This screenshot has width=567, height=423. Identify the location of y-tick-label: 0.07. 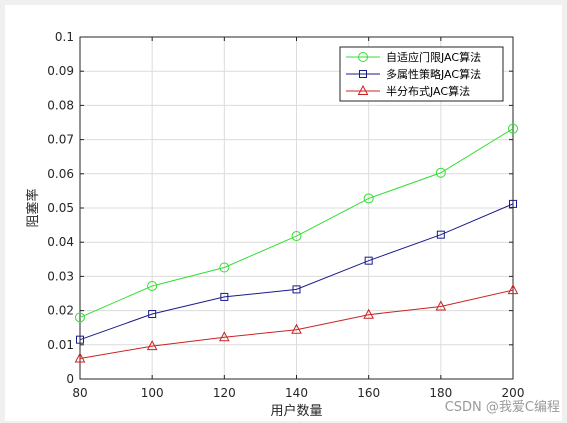
(60, 140).